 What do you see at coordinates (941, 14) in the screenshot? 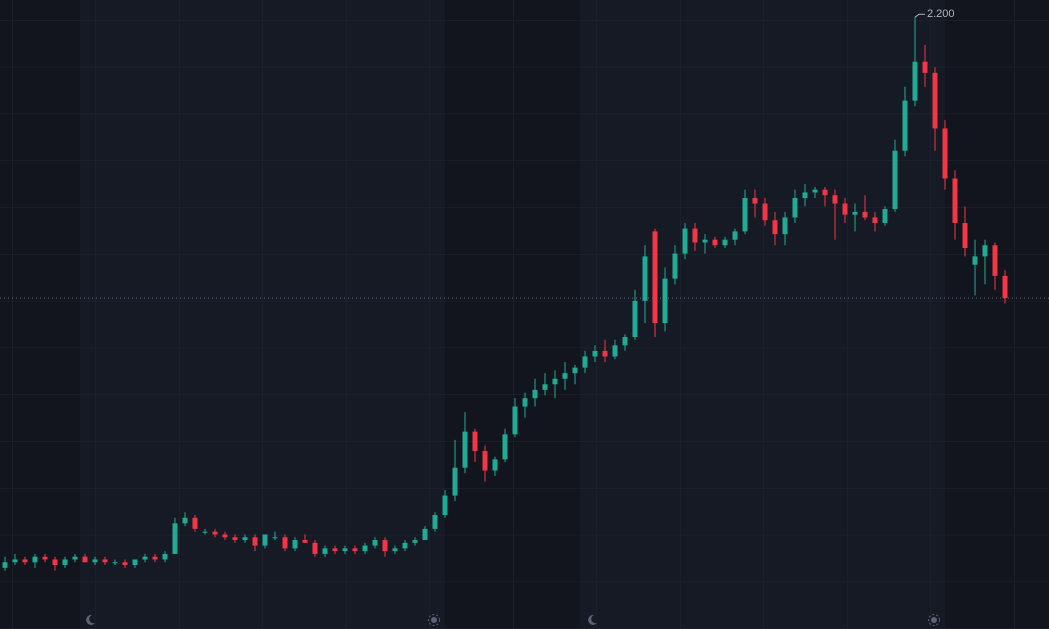
I see `annotation-label: 2.200` at bounding box center [941, 14].